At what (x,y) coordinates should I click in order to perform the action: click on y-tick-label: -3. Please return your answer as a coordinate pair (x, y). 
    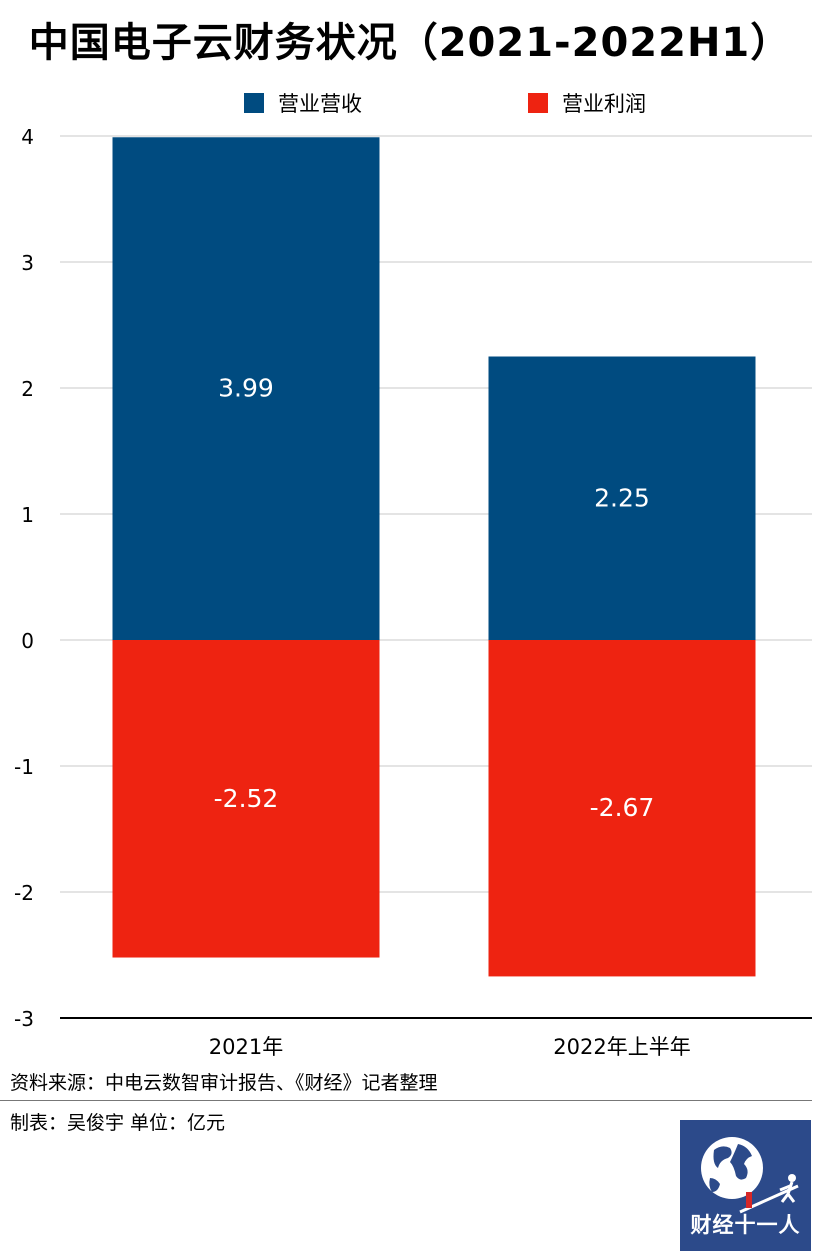
    Looking at the image, I should click on (24, 1019).